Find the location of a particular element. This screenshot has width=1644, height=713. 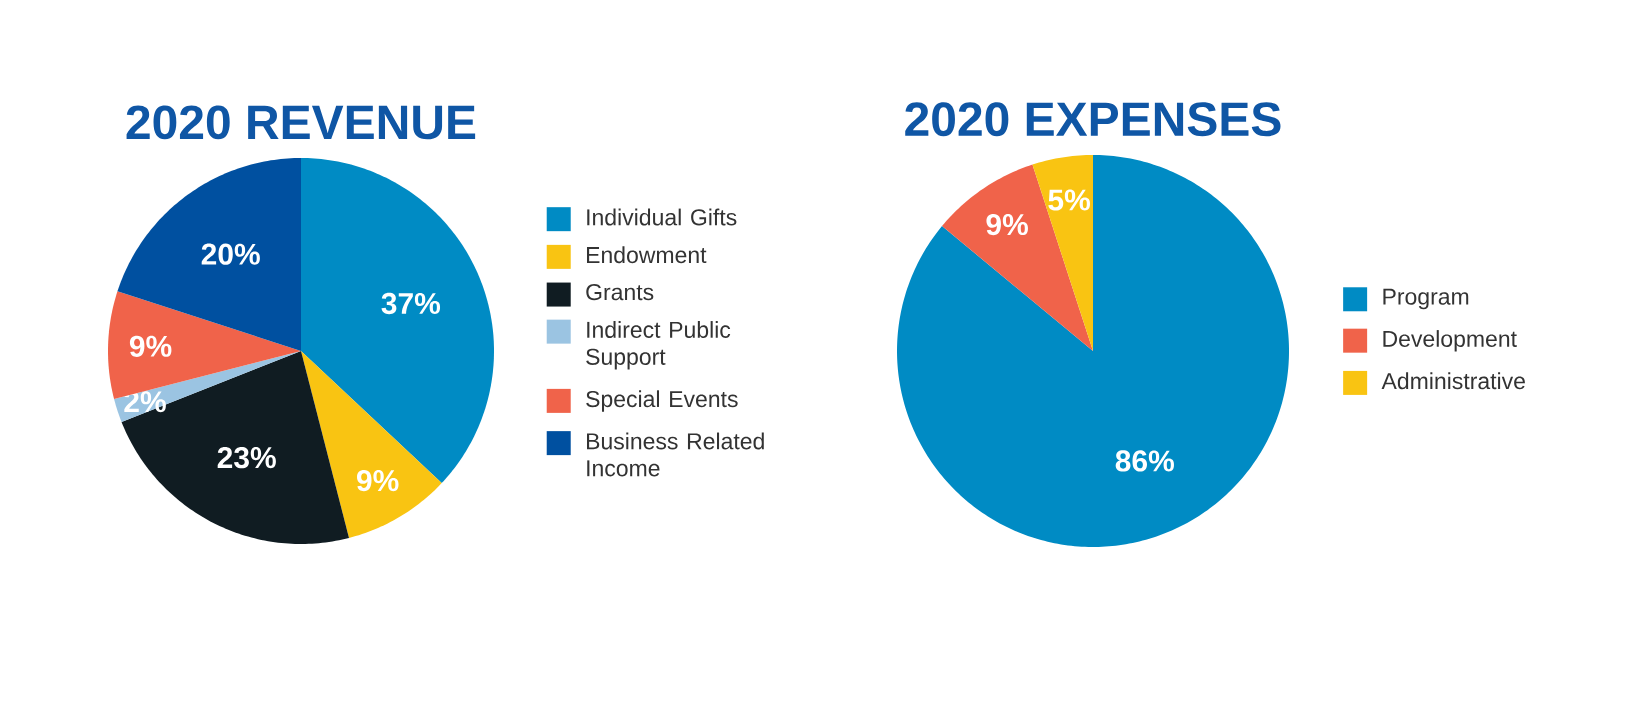

data-label: 23% is located at coordinates (246, 457).